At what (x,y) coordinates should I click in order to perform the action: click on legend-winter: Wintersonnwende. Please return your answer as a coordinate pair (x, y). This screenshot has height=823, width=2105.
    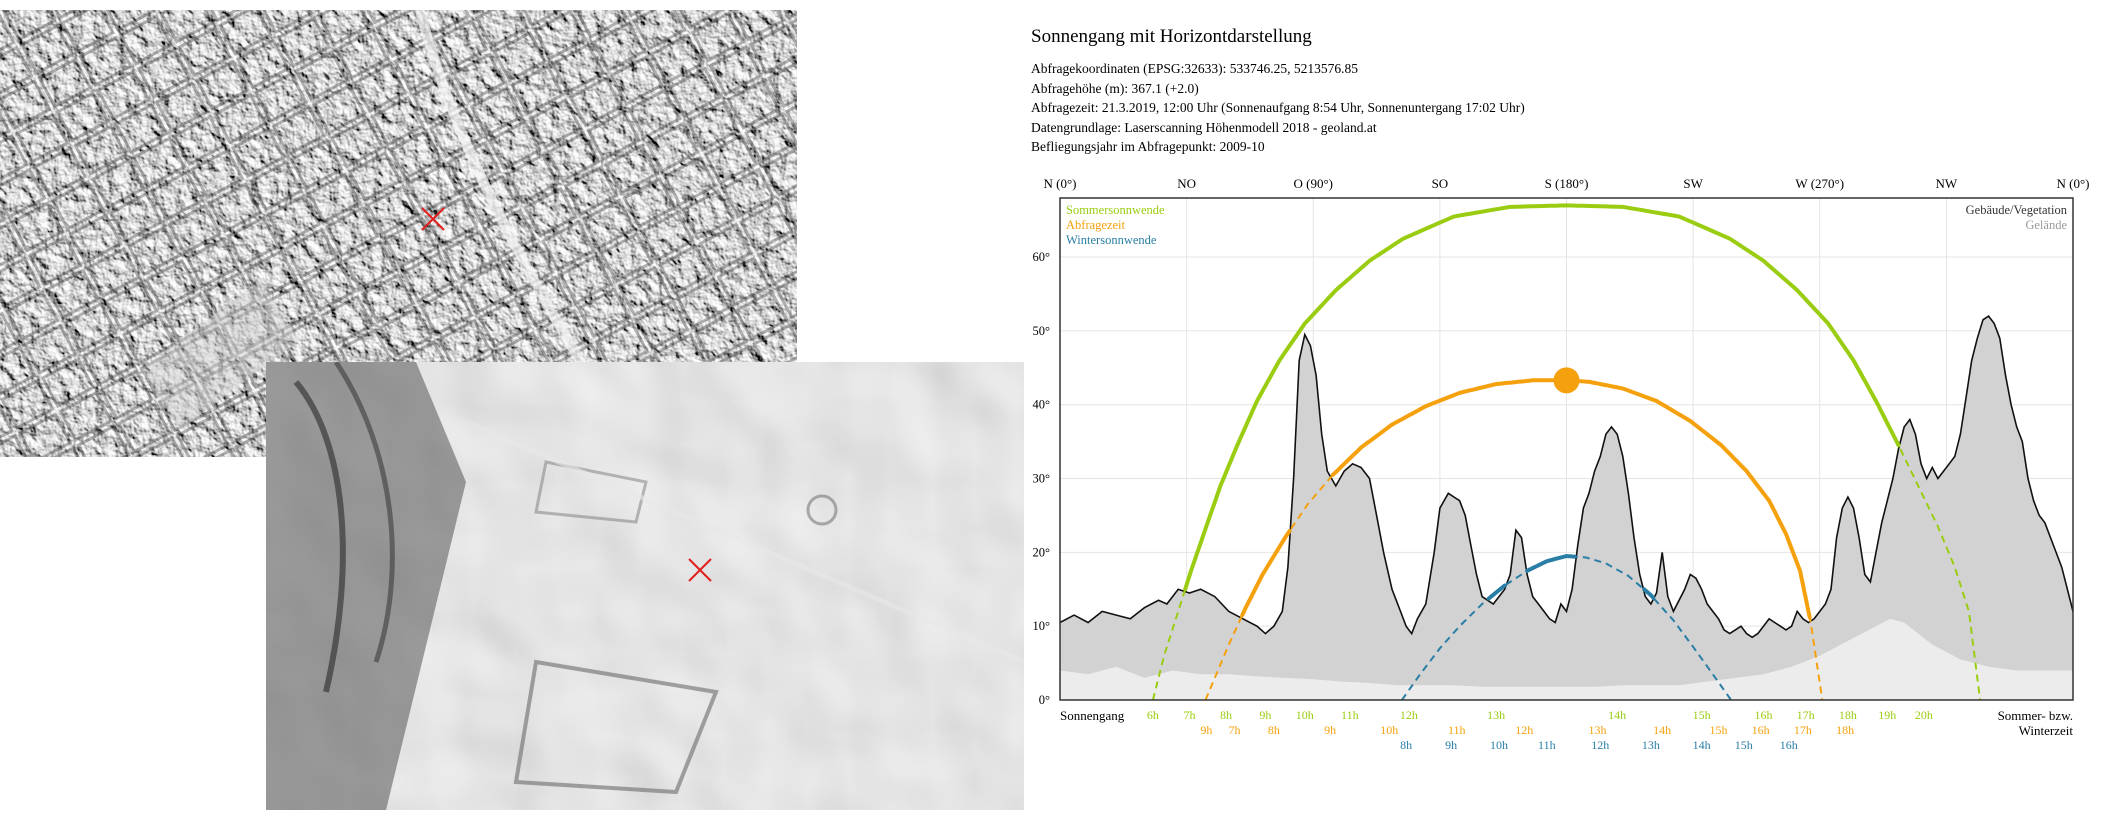
    Looking at the image, I should click on (1111, 240).